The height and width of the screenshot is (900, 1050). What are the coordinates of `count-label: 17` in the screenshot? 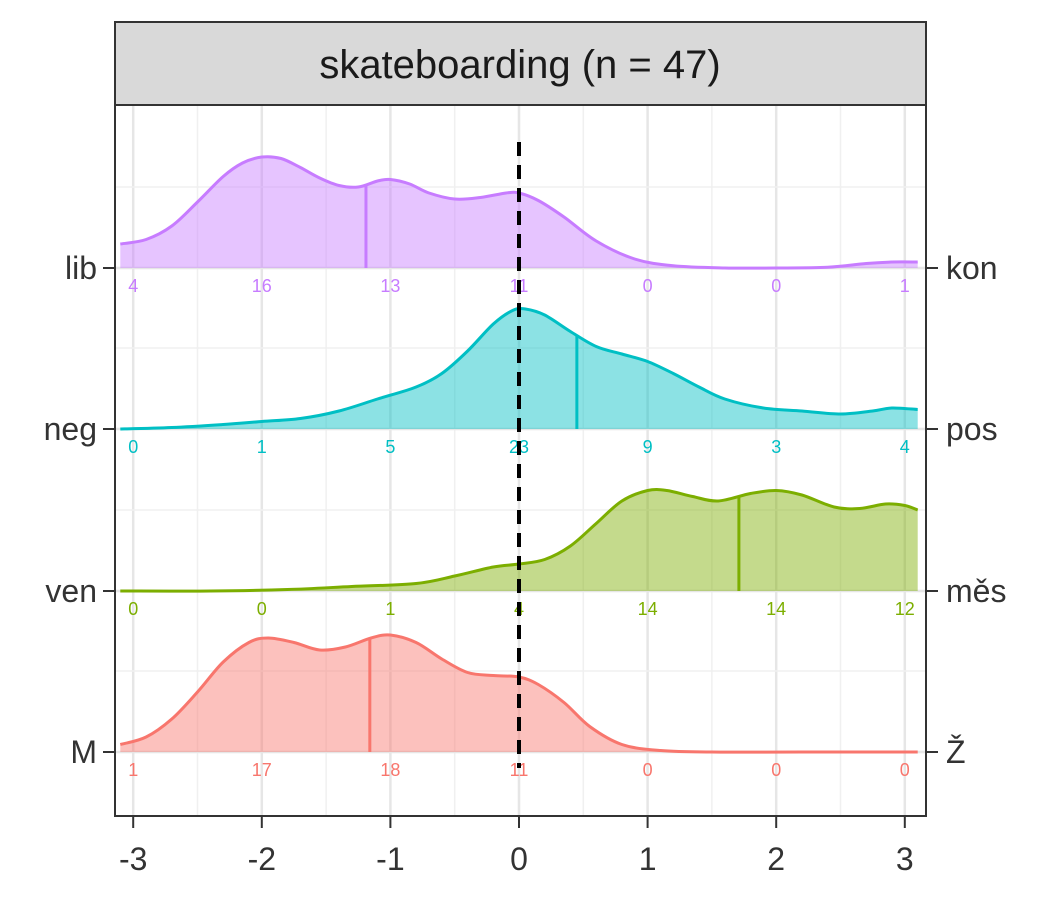 It's located at (262, 770).